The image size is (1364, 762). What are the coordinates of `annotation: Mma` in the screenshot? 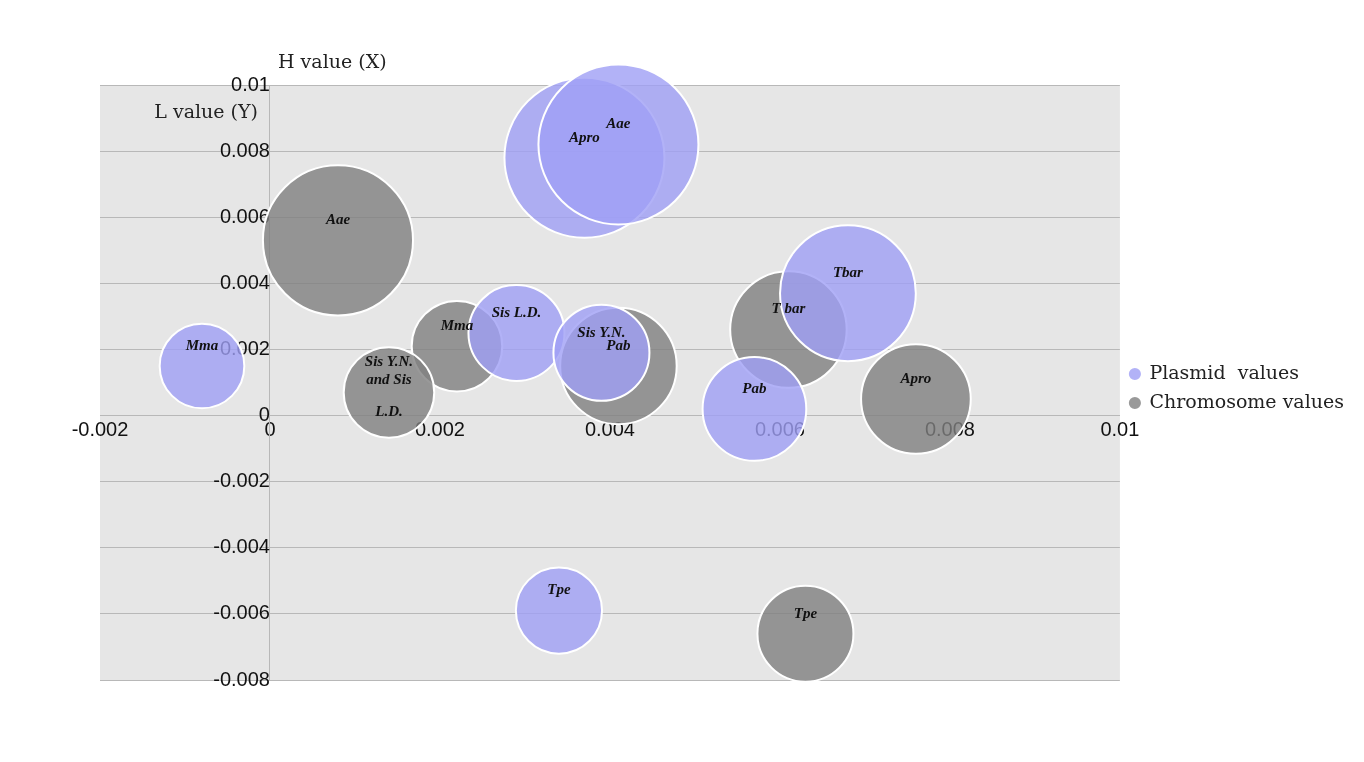 It's located at (201, 344).